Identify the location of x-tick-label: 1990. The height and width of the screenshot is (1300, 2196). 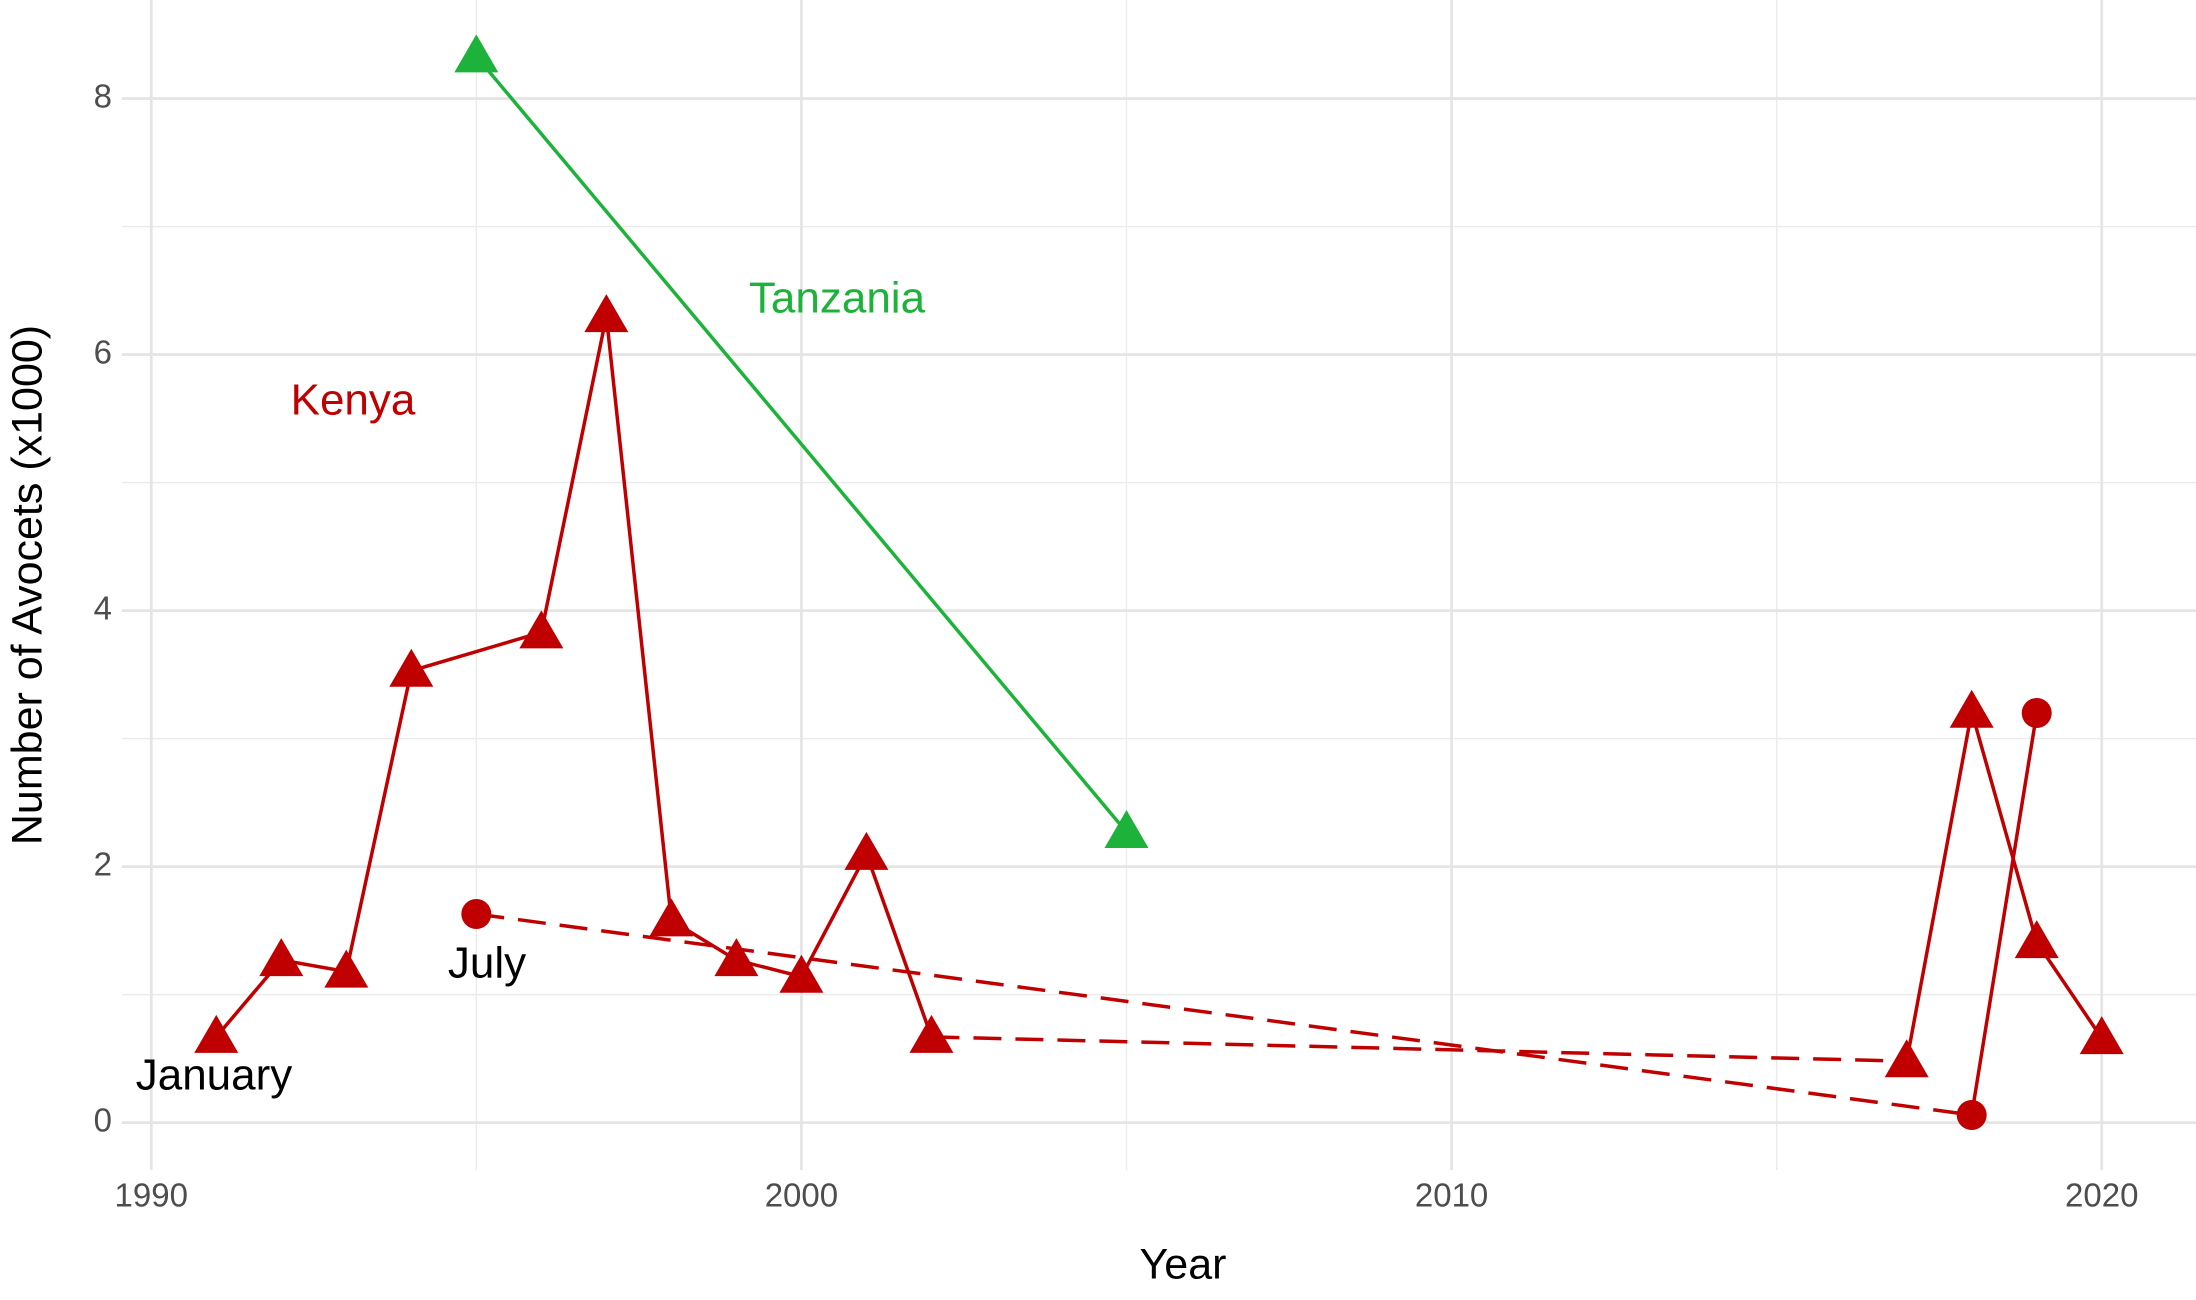
(151, 1195).